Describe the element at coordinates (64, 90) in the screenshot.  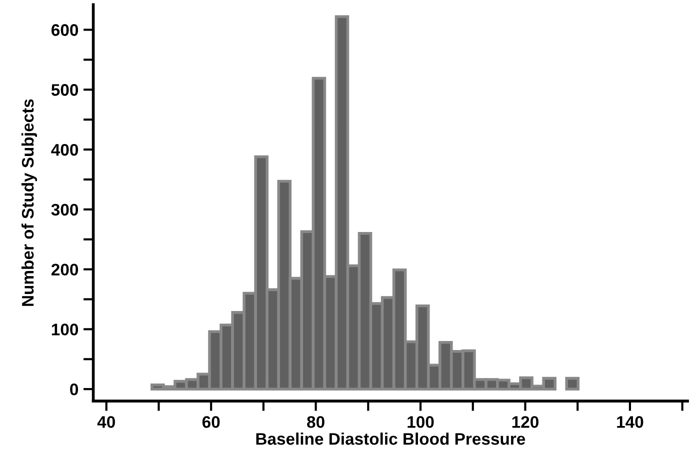
I see `y-tick-label: 500` at that location.